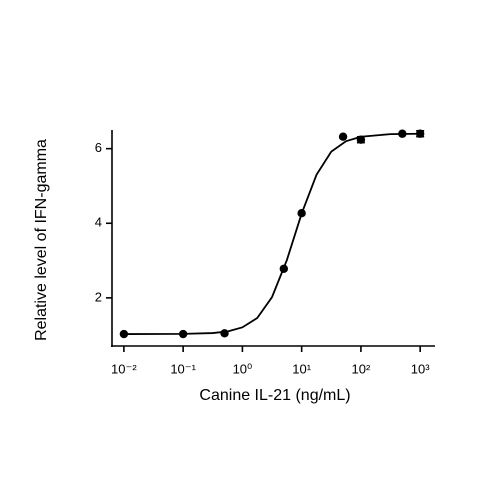 Image resolution: width=500 pixels, height=500 pixels. I want to click on x-tick-label: 10², so click(361, 368).